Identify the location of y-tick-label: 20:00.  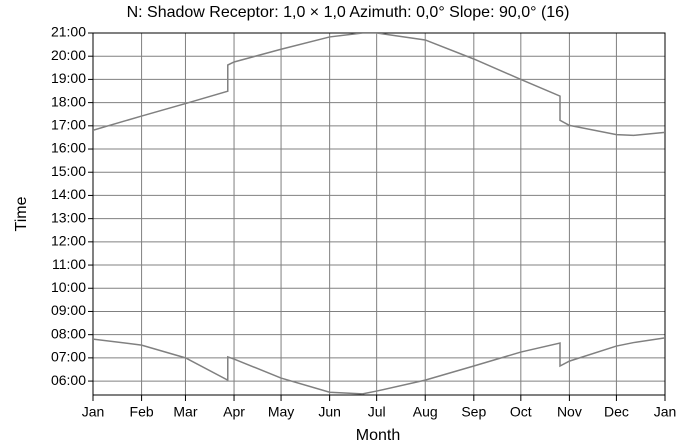
(68, 55).